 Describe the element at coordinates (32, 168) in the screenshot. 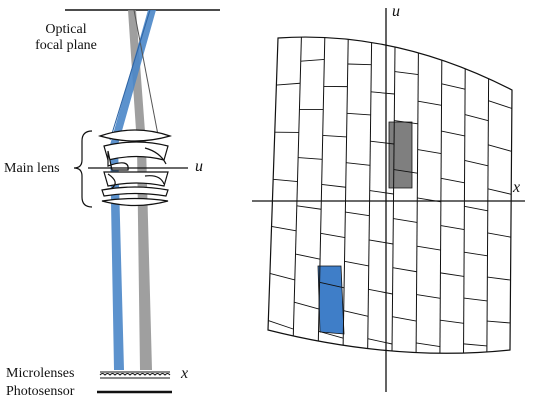

I see `main-lens-label: Main lens` at that location.